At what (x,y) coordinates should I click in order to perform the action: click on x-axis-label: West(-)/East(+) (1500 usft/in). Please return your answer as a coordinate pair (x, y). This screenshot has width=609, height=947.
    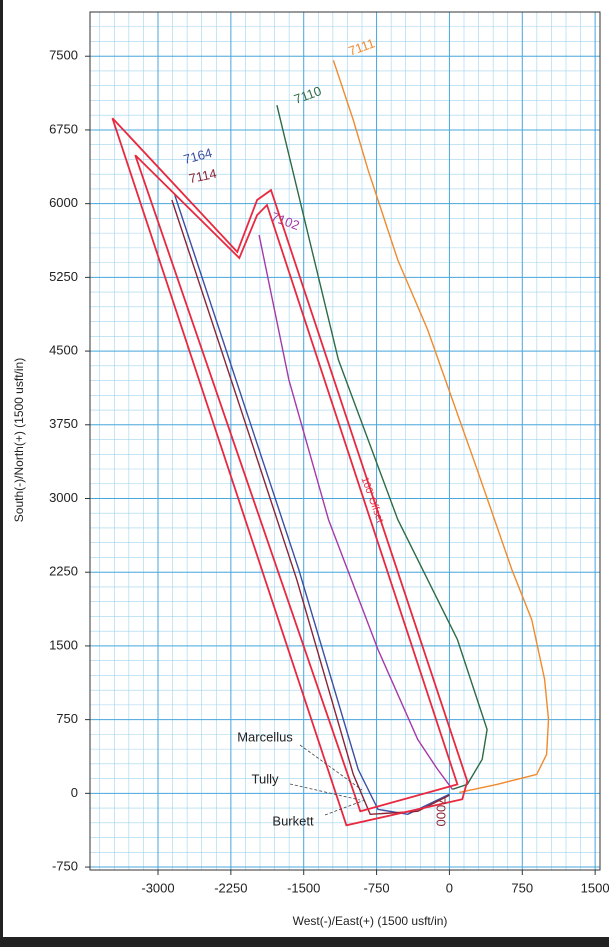
    Looking at the image, I should click on (370, 921).